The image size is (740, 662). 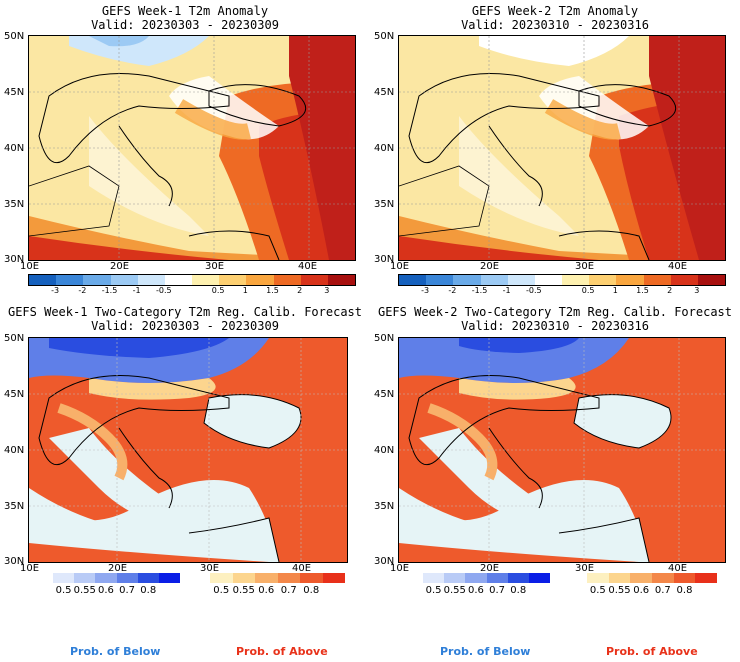 What do you see at coordinates (277, 591) in the screenshot?
I see `above-colorbar-ticks: 0.5 0.55 0.6 0.7 0.8` at bounding box center [277, 591].